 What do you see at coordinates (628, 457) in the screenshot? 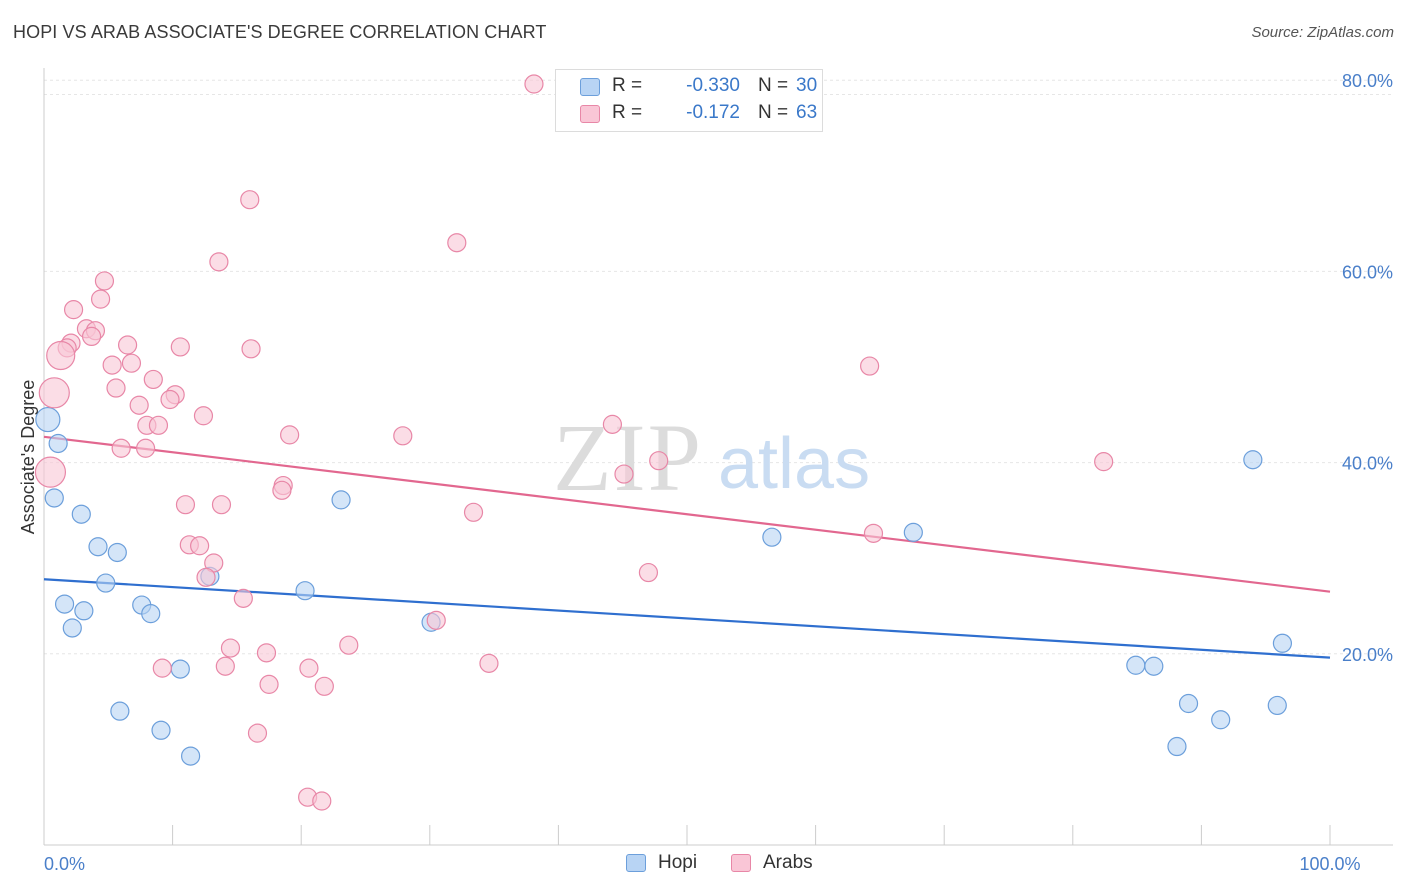
I see `watermark-zip: ZIP` at bounding box center [628, 457].